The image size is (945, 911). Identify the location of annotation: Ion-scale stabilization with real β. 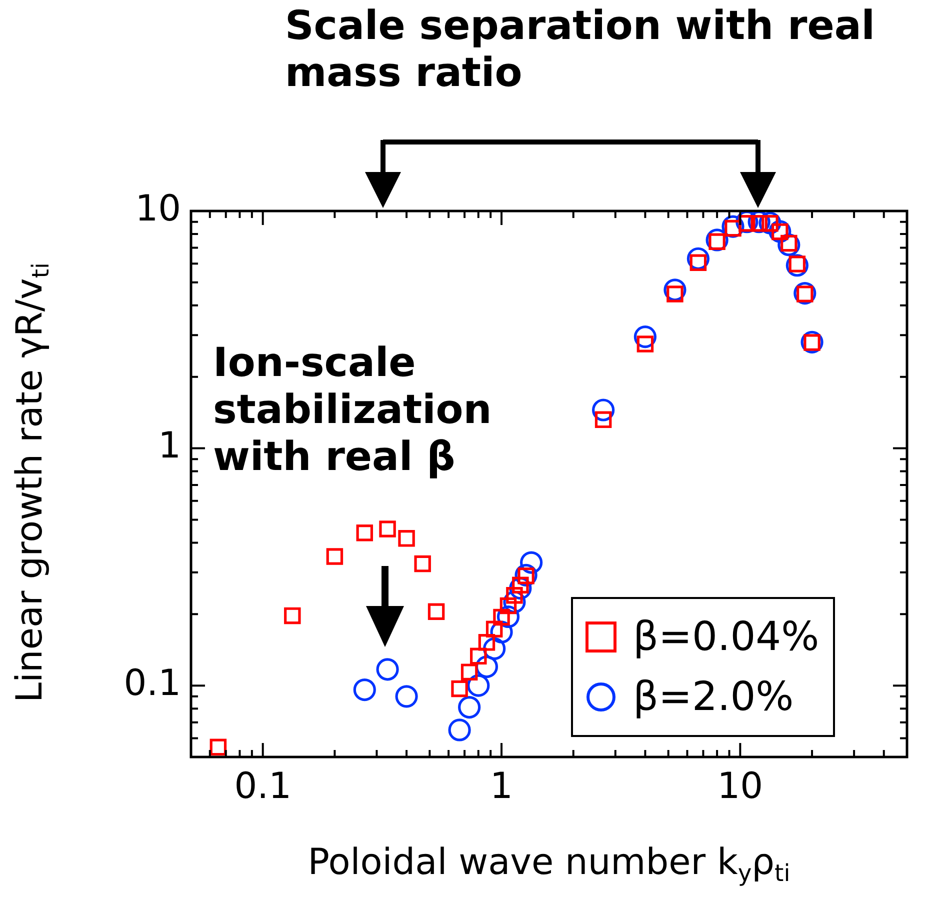
(353, 410).